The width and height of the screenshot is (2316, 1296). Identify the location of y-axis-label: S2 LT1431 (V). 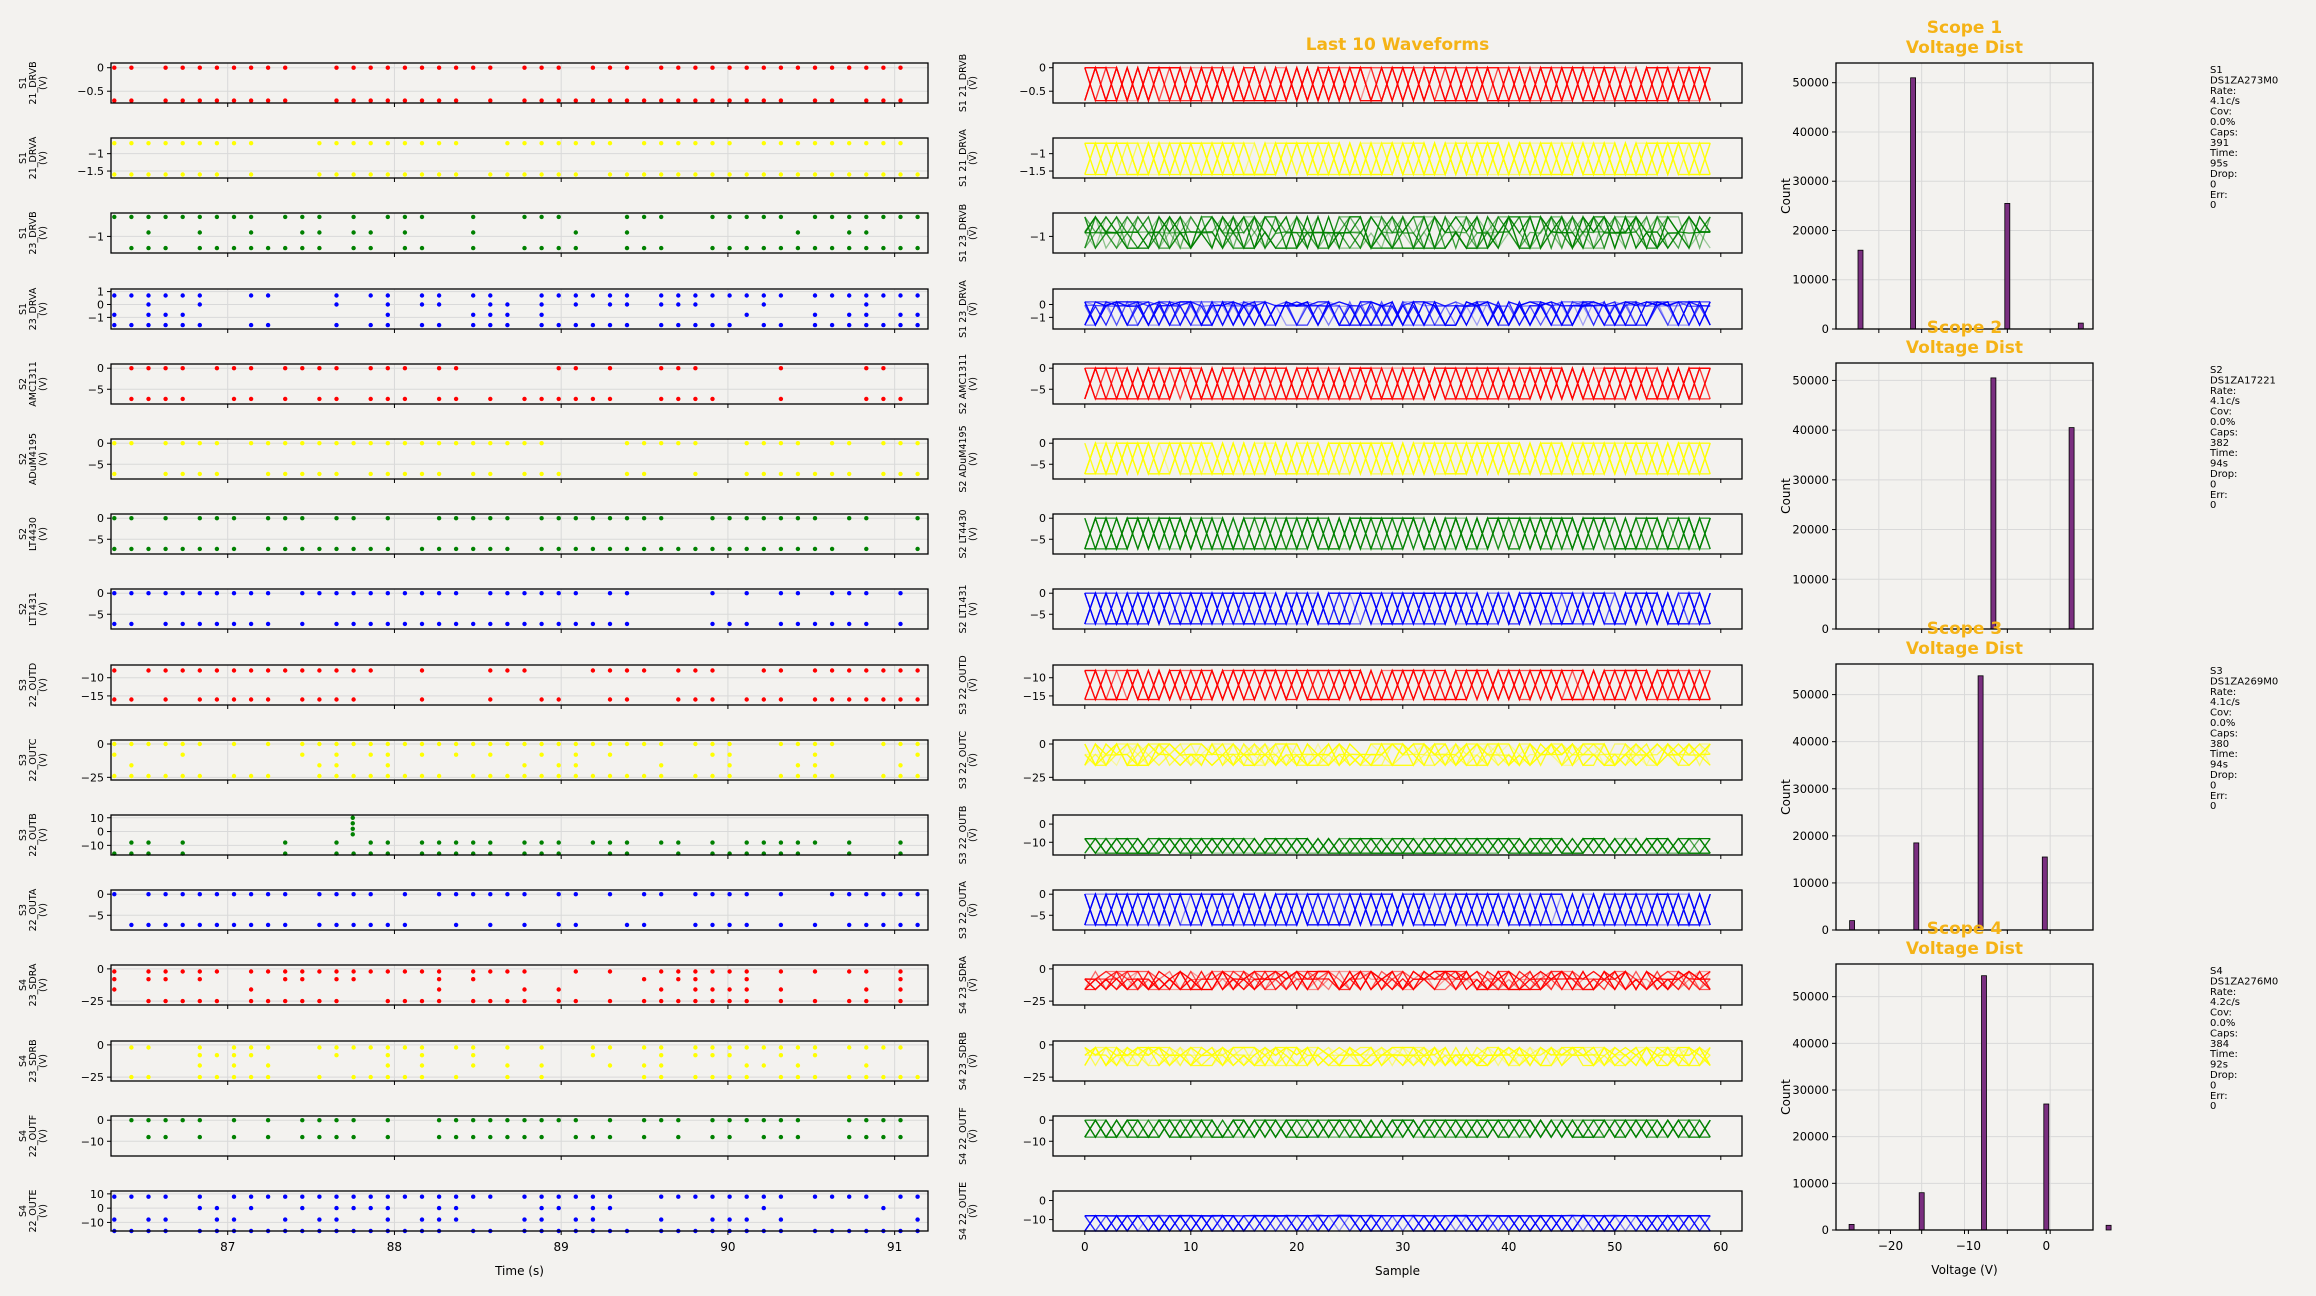
(968, 608).